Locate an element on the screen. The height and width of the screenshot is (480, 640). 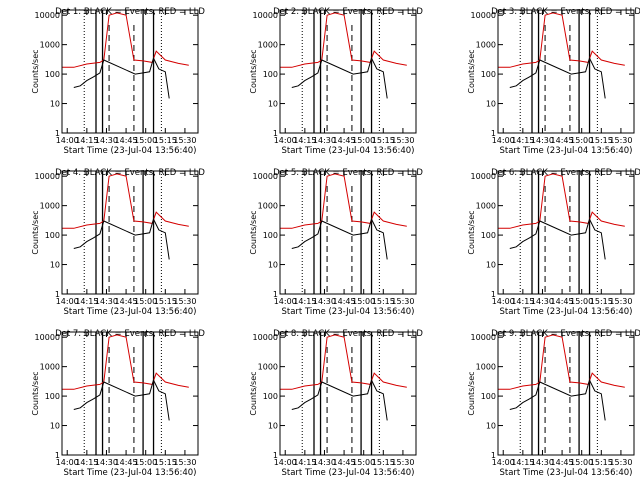
chart-title: Det 6: BLACK = Events, RED = LLD is located at coordinates (565, 173).